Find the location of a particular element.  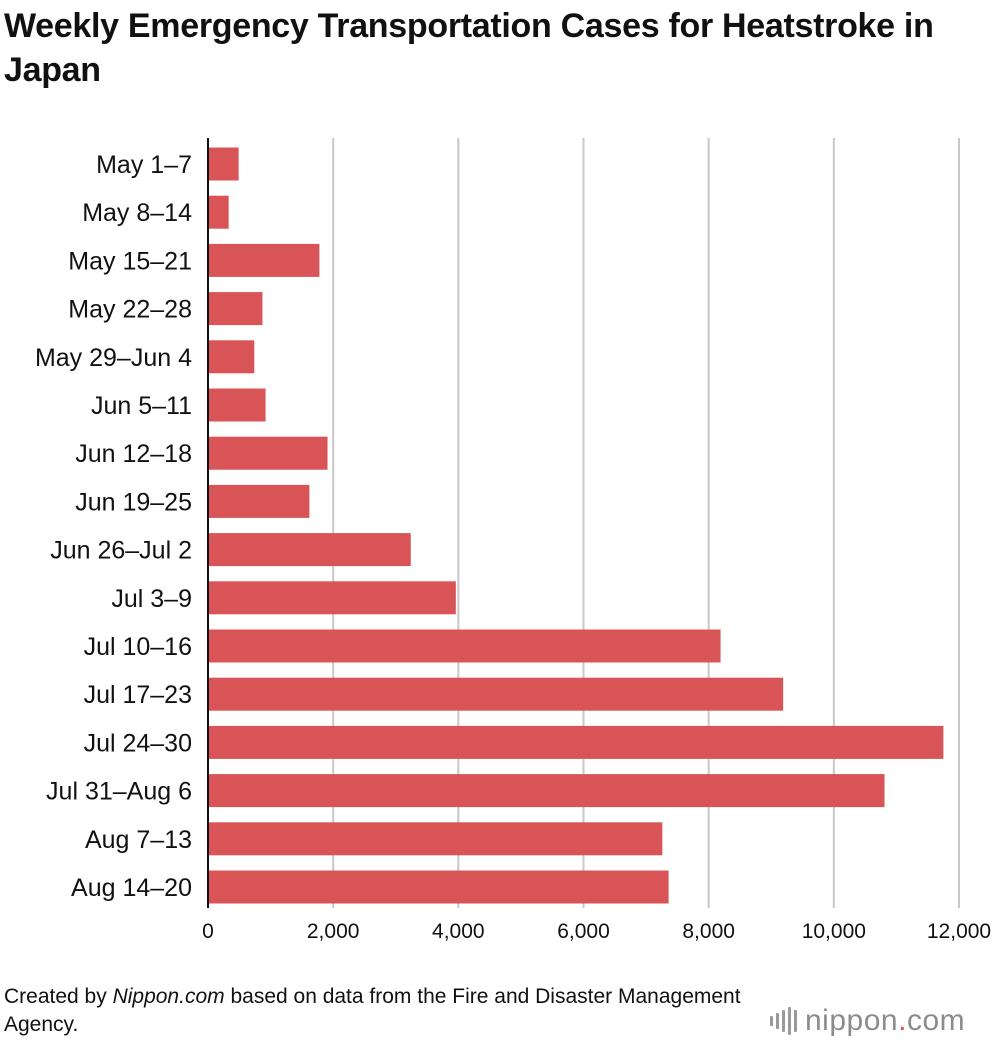

category-label: Jul 24–30 is located at coordinates (138, 743).